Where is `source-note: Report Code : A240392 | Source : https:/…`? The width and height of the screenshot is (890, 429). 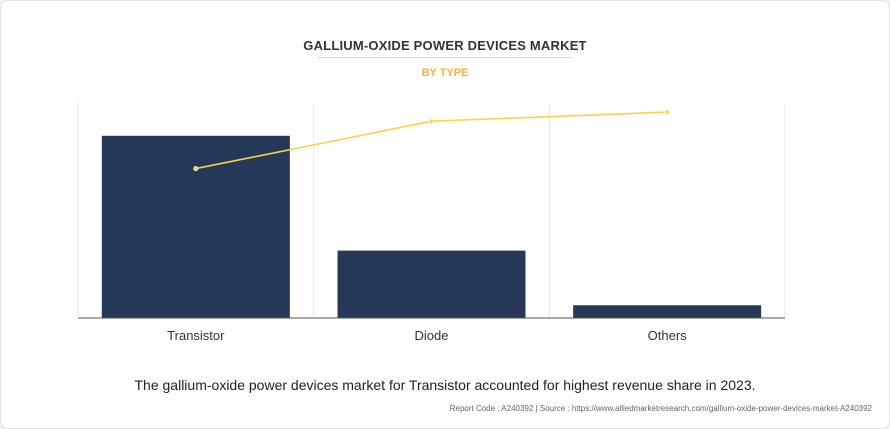 source-note: Report Code : A240392 | Source : https:/… is located at coordinates (660, 408).